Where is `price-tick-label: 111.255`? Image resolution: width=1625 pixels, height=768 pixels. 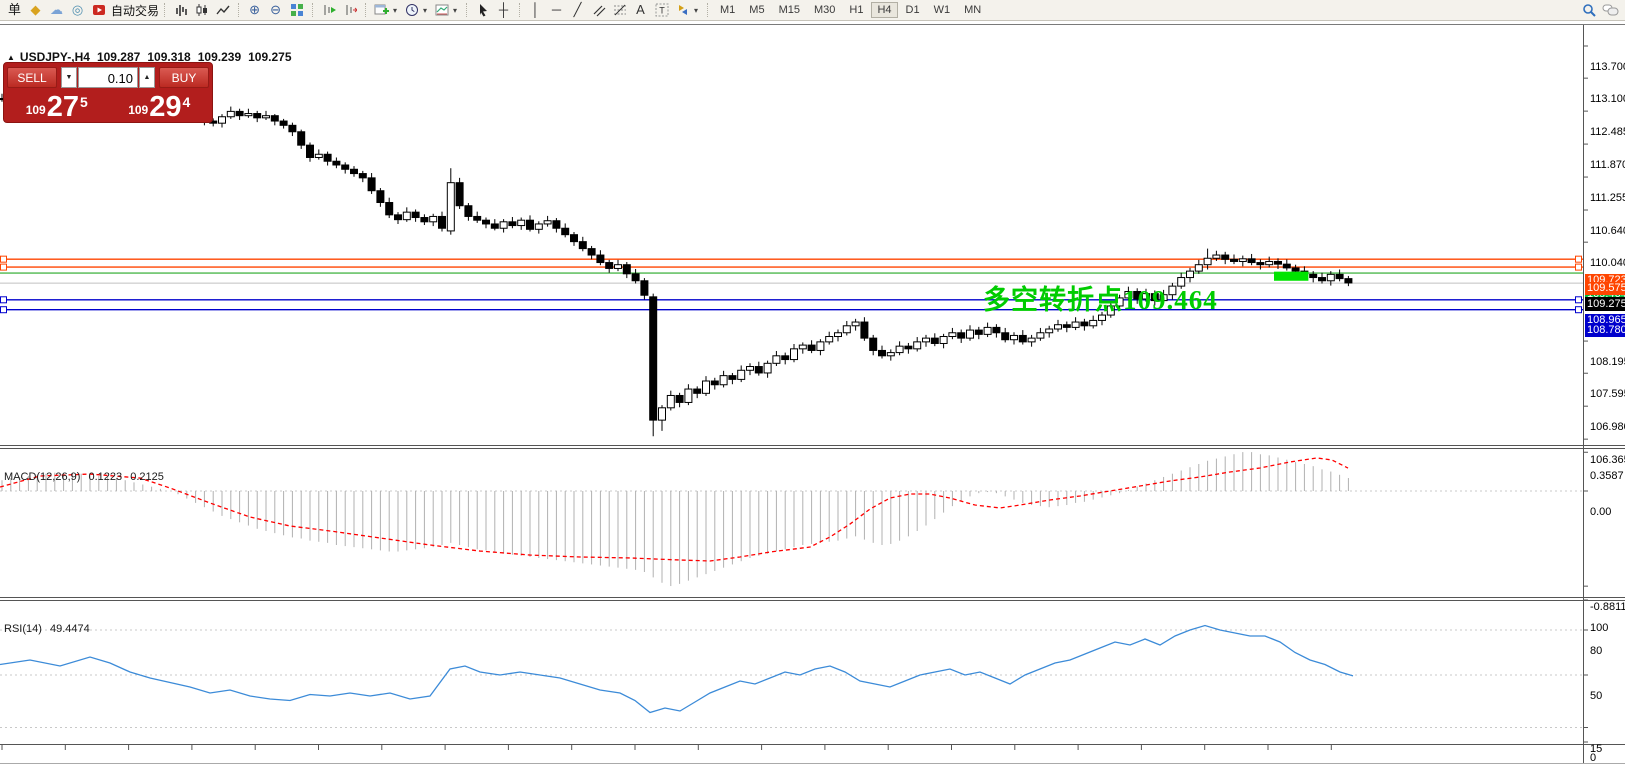 price-tick-label: 111.255 is located at coordinates (1607, 198).